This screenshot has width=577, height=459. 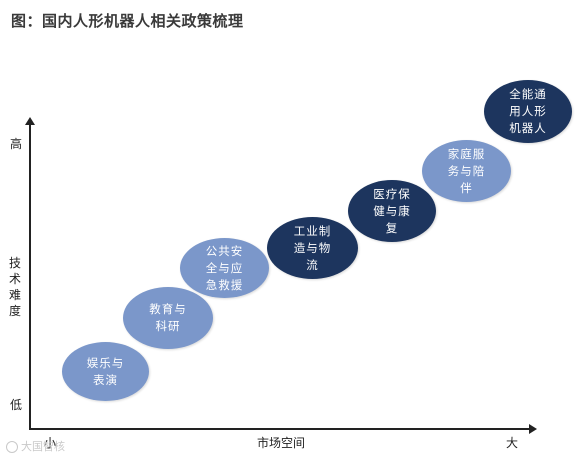 I want to click on x-axis-arrow-icon, so click(x=533, y=429).